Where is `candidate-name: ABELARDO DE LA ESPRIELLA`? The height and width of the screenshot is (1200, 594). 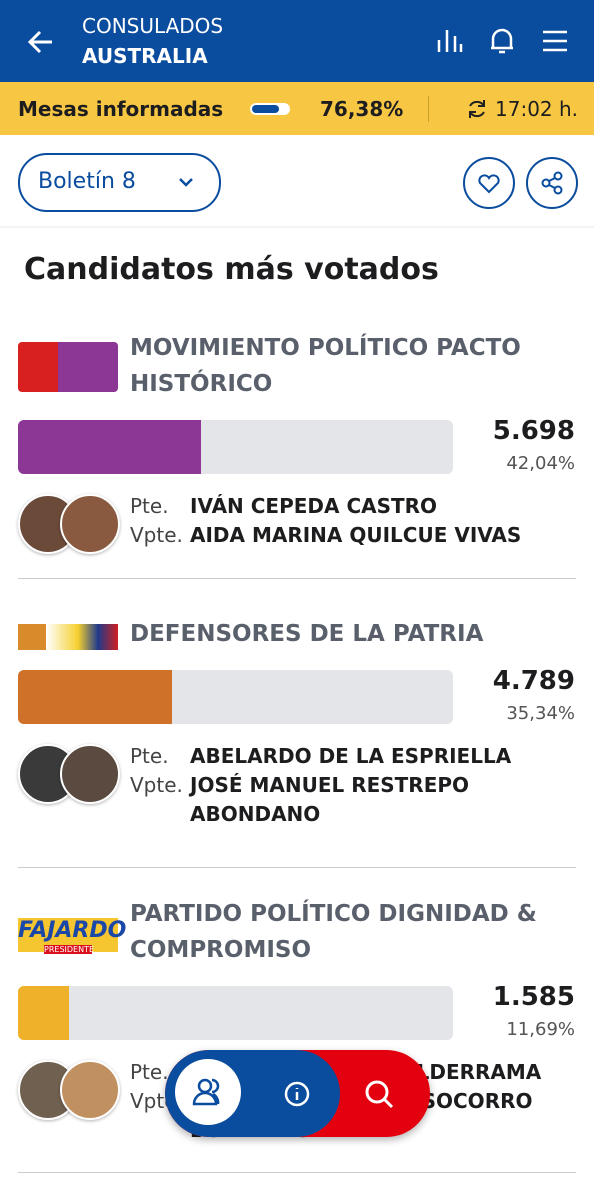 candidate-name: ABELARDO DE LA ESPRIELLA is located at coordinates (351, 756).